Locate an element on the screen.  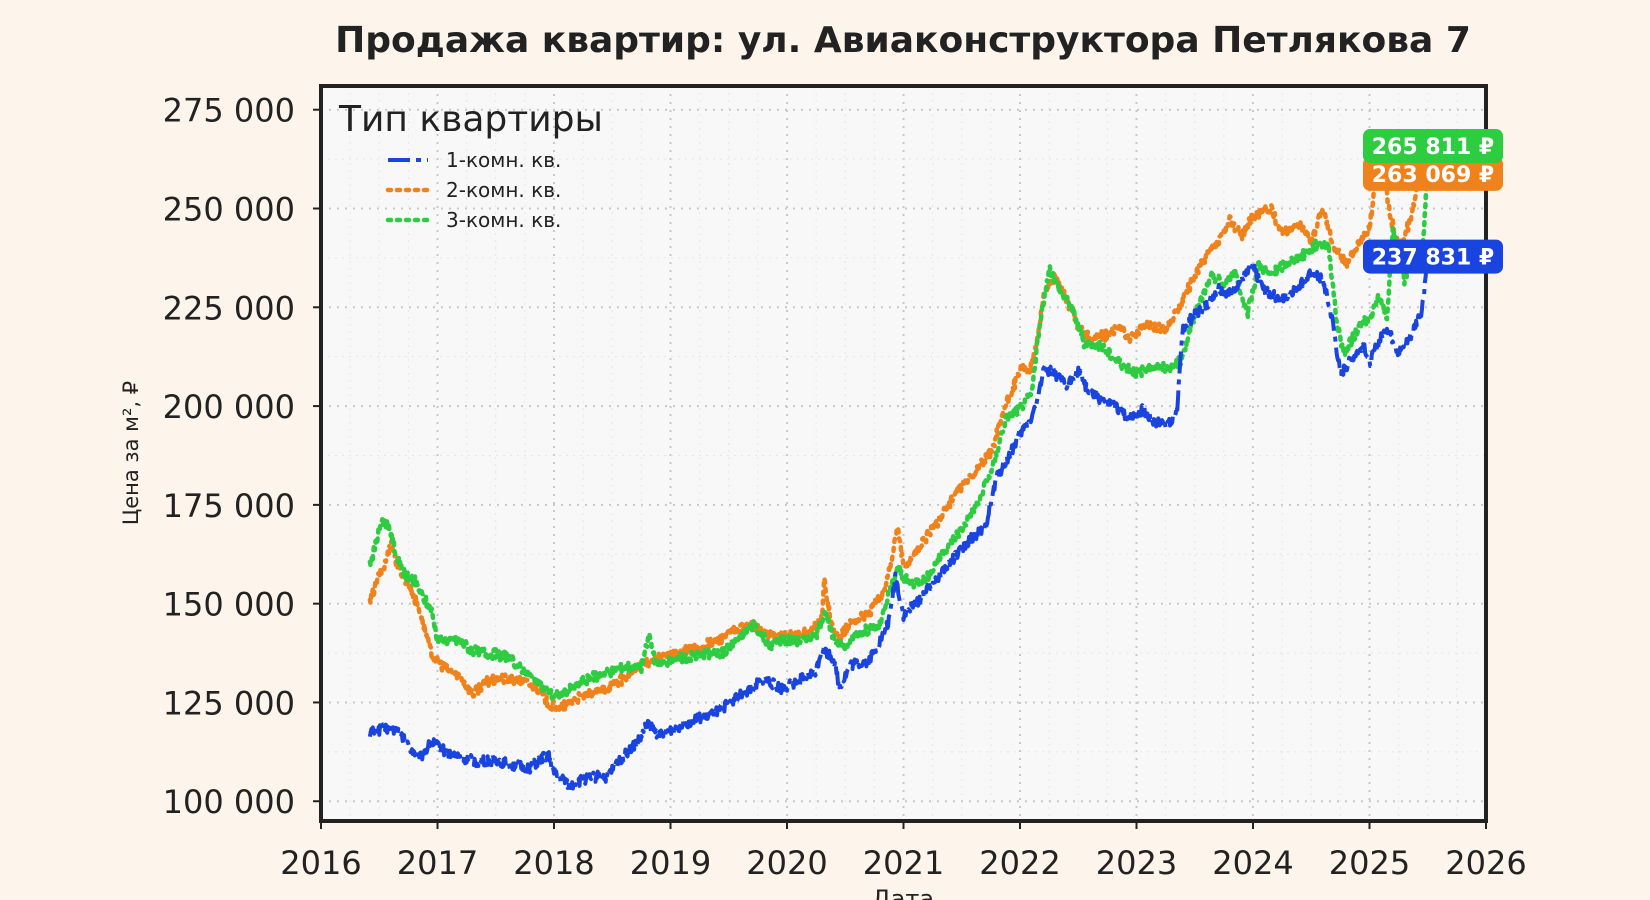
y-tick-label: 125 000 is located at coordinates (229, 703).